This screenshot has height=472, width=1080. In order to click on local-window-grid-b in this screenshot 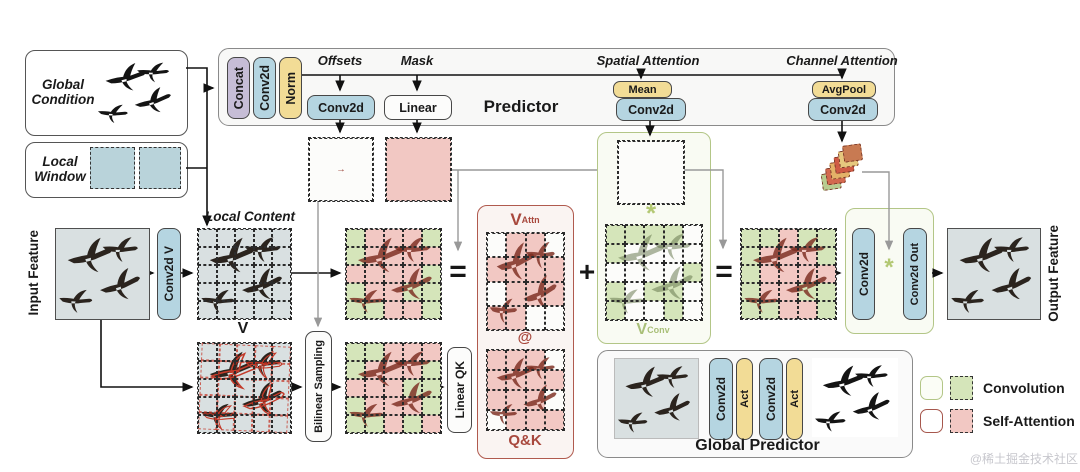, I will do `click(160, 168)`.